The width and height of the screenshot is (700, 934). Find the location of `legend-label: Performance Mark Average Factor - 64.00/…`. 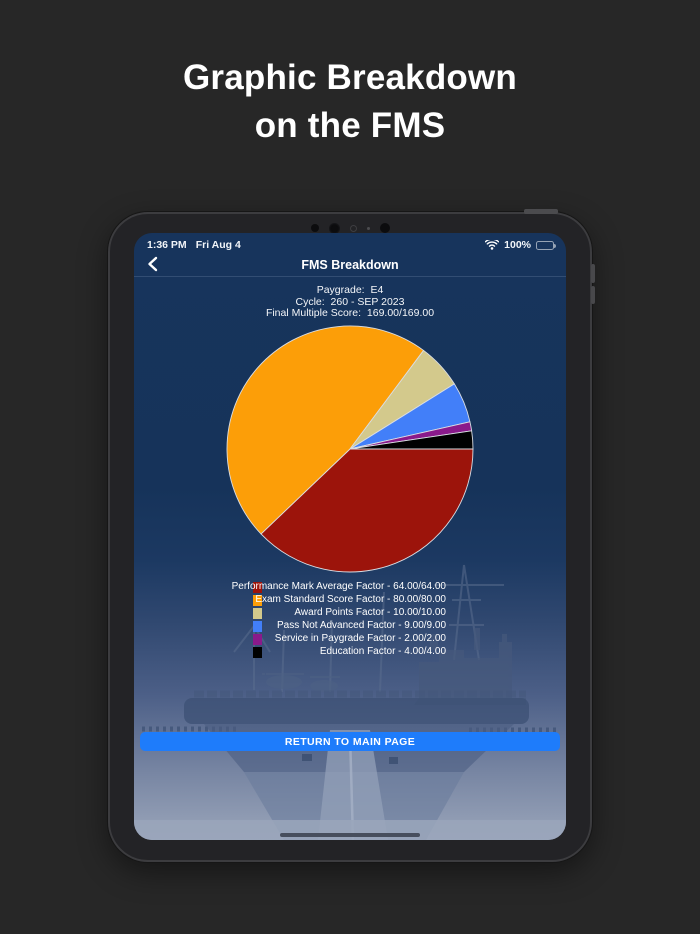

legend-label: Performance Mark Average Factor - 64.00/… is located at coordinates (338, 586).